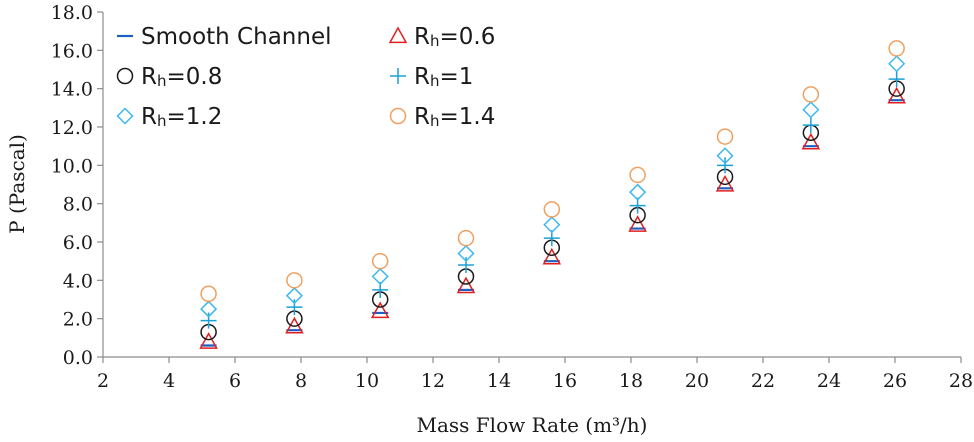 This screenshot has height=442, width=974. I want to click on x-tick-label: 4, so click(169, 381).